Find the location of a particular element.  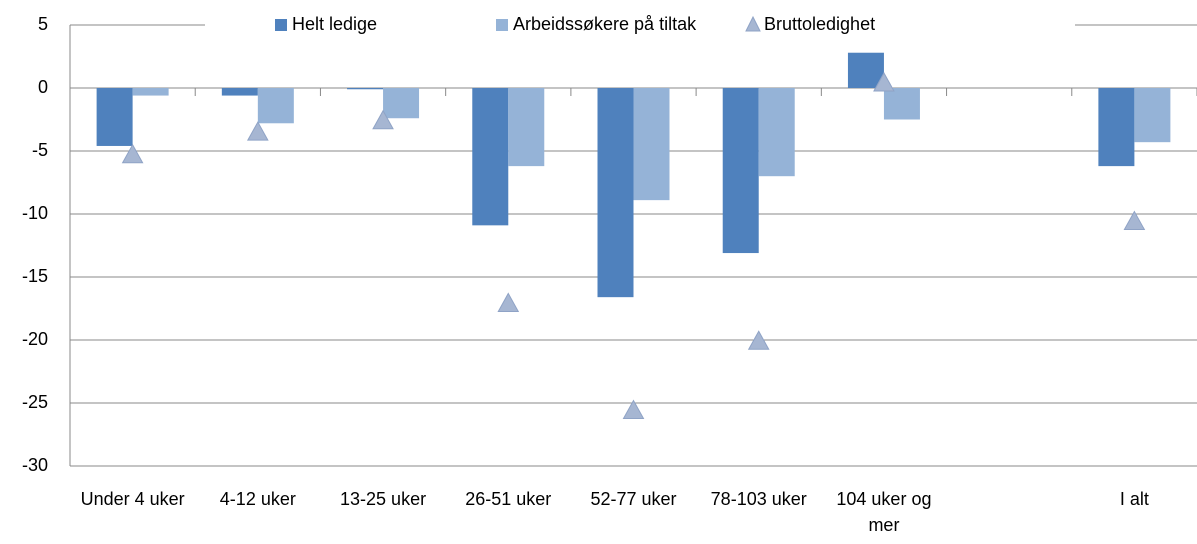

x-tick-label: 104 uker og mer is located at coordinates (884, 512).